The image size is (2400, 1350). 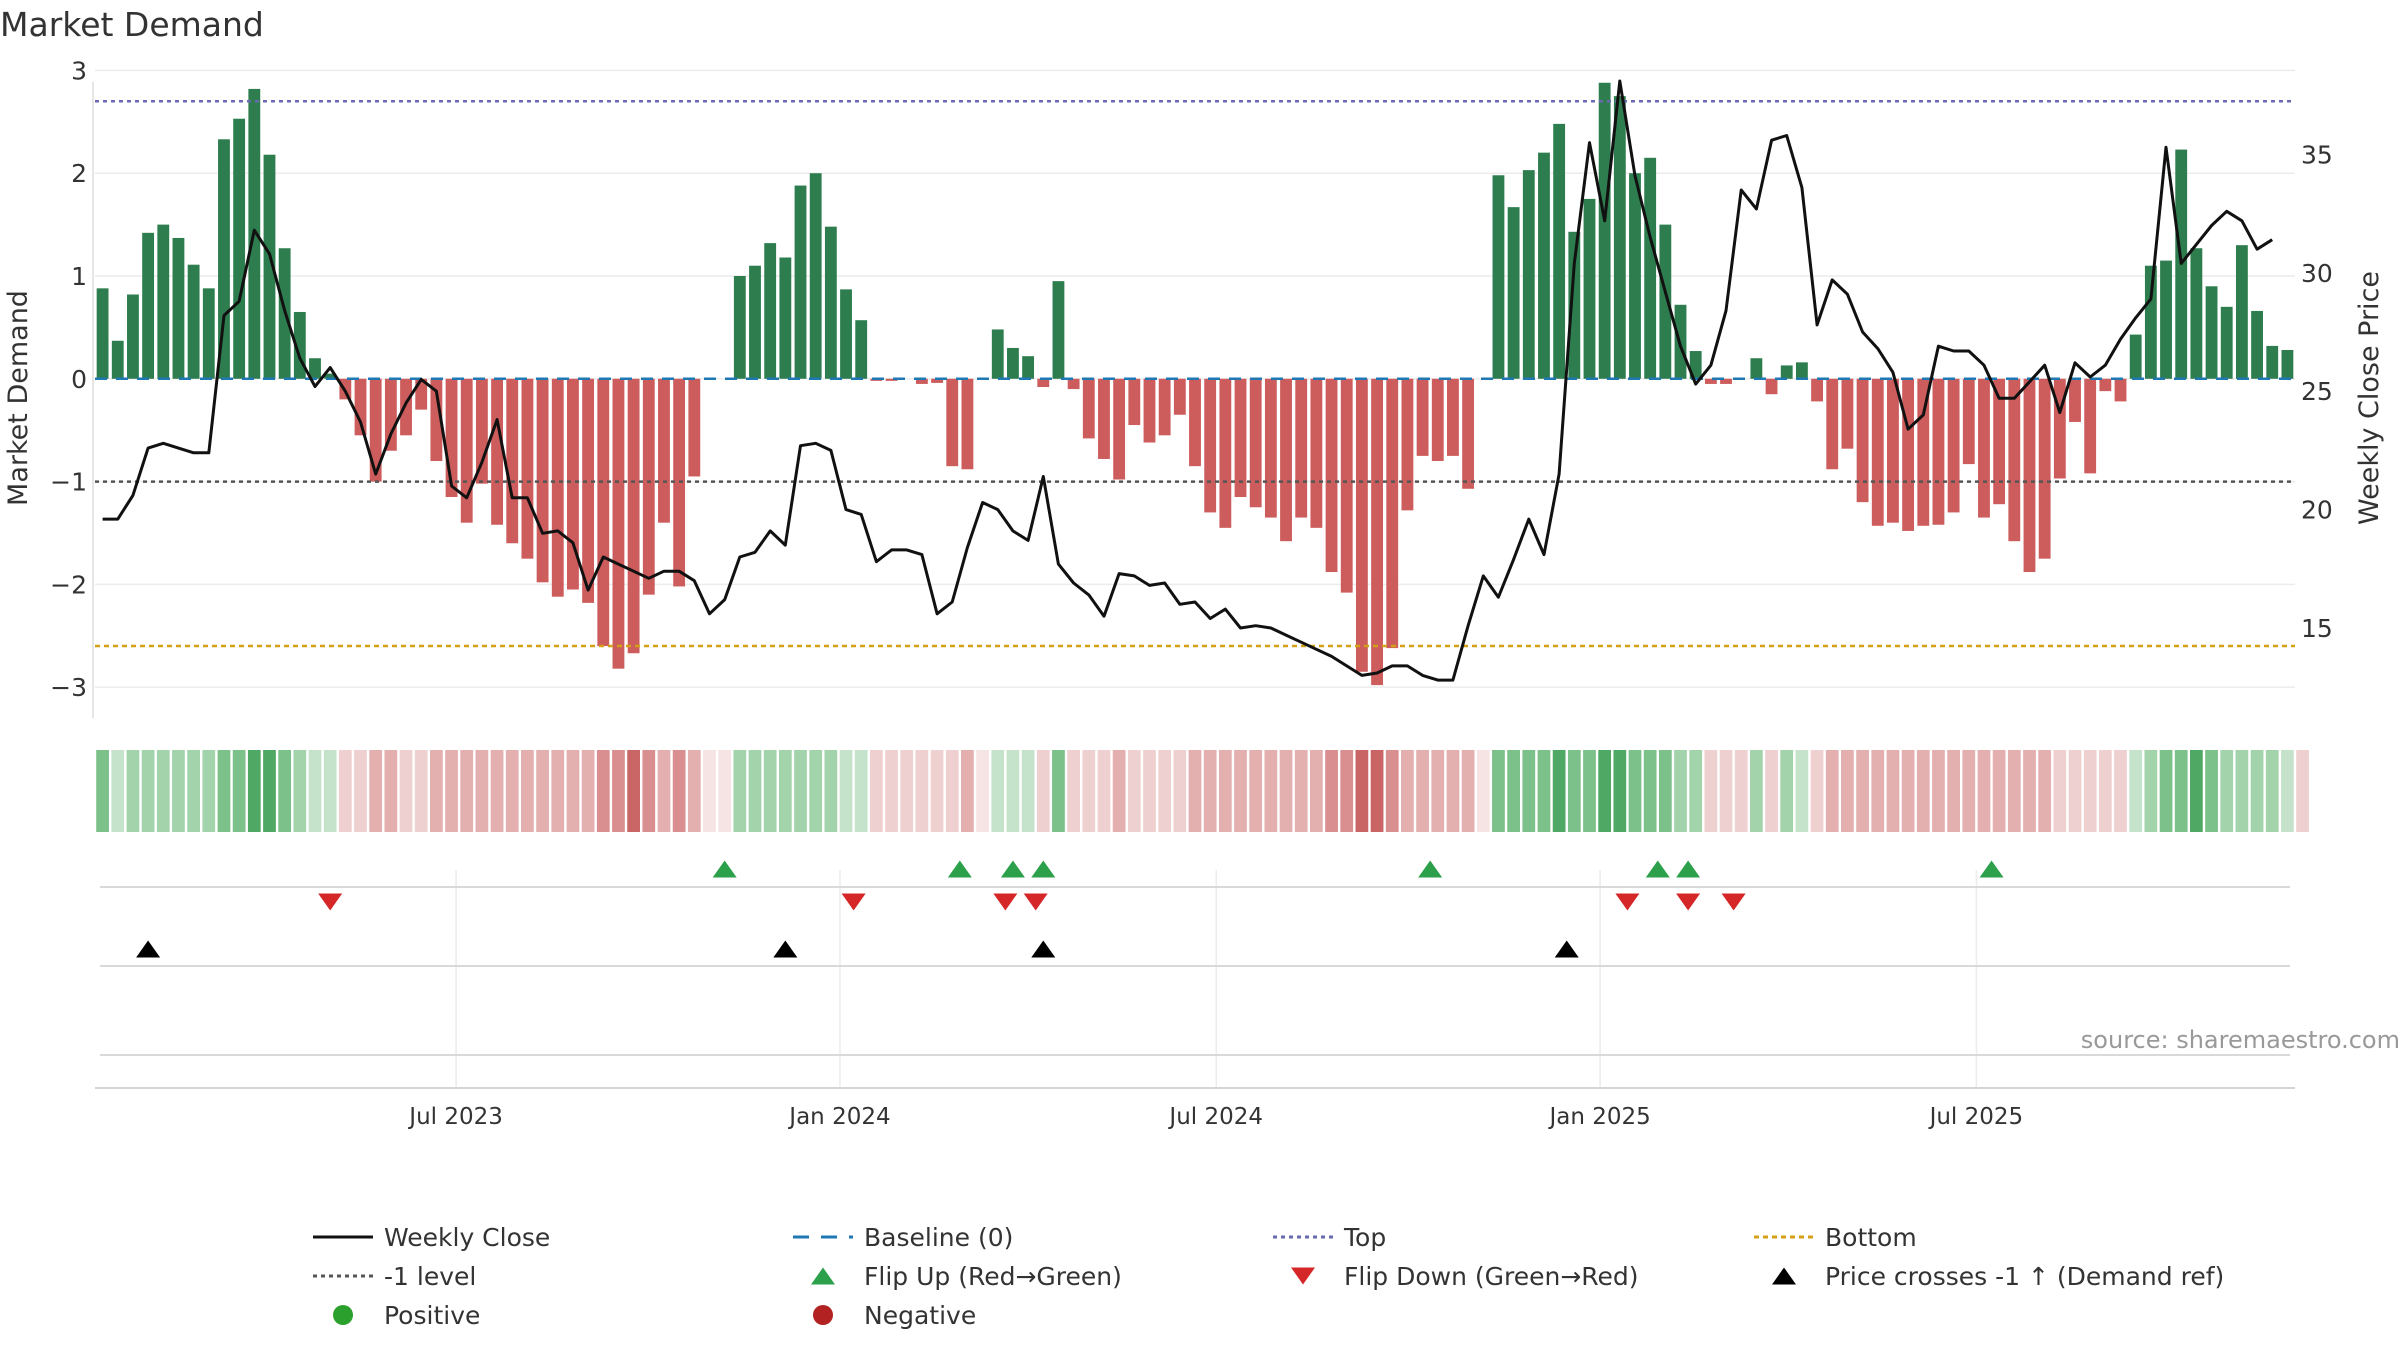 What do you see at coordinates (18, 398) in the screenshot?
I see `y-axis-label: Market Demand` at bounding box center [18, 398].